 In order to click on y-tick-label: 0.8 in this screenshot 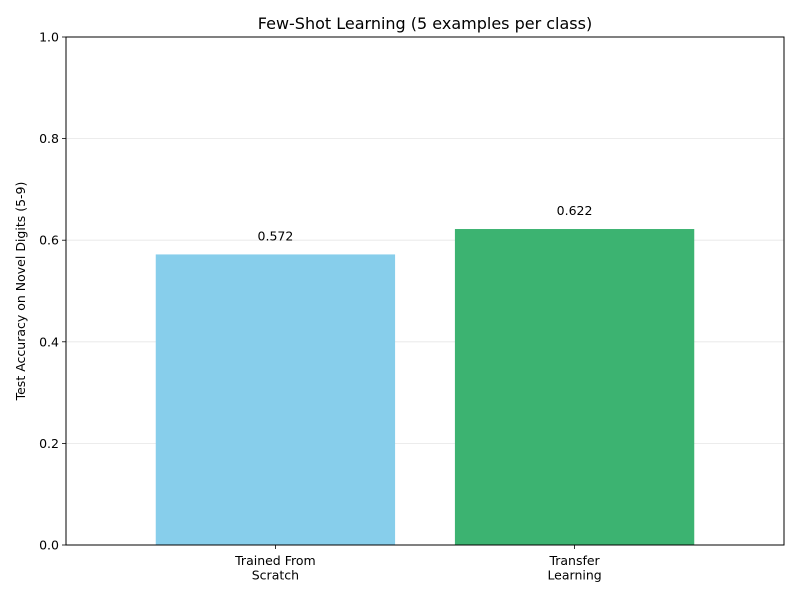, I will do `click(49, 138)`.